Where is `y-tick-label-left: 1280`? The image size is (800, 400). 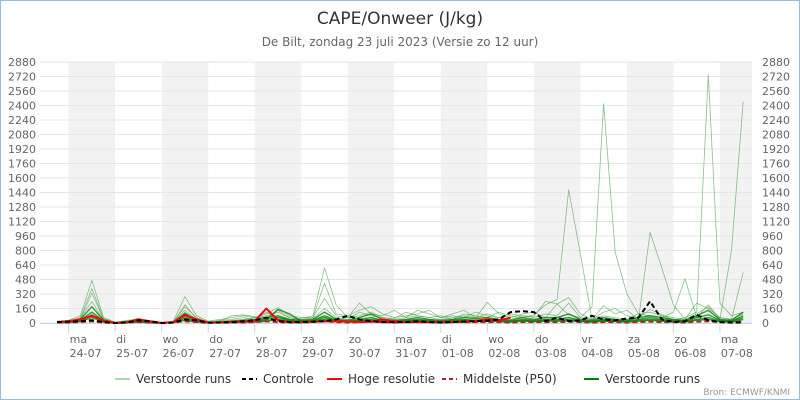 y-tick-label-left: 1280 is located at coordinates (22, 207).